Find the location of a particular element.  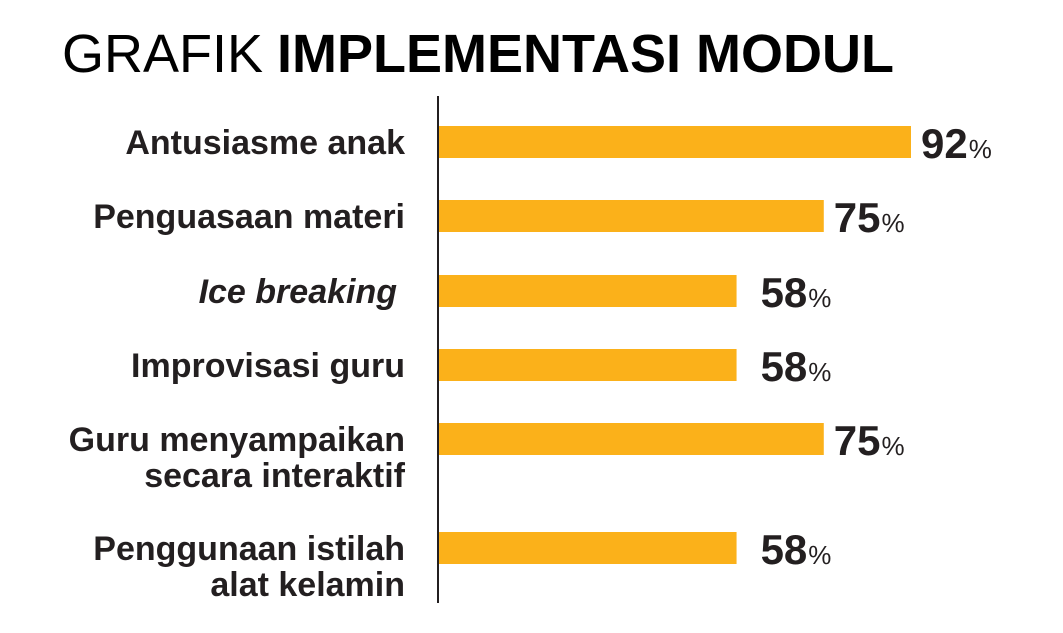

category-label-3: Ice breaking is located at coordinates (298, 292).